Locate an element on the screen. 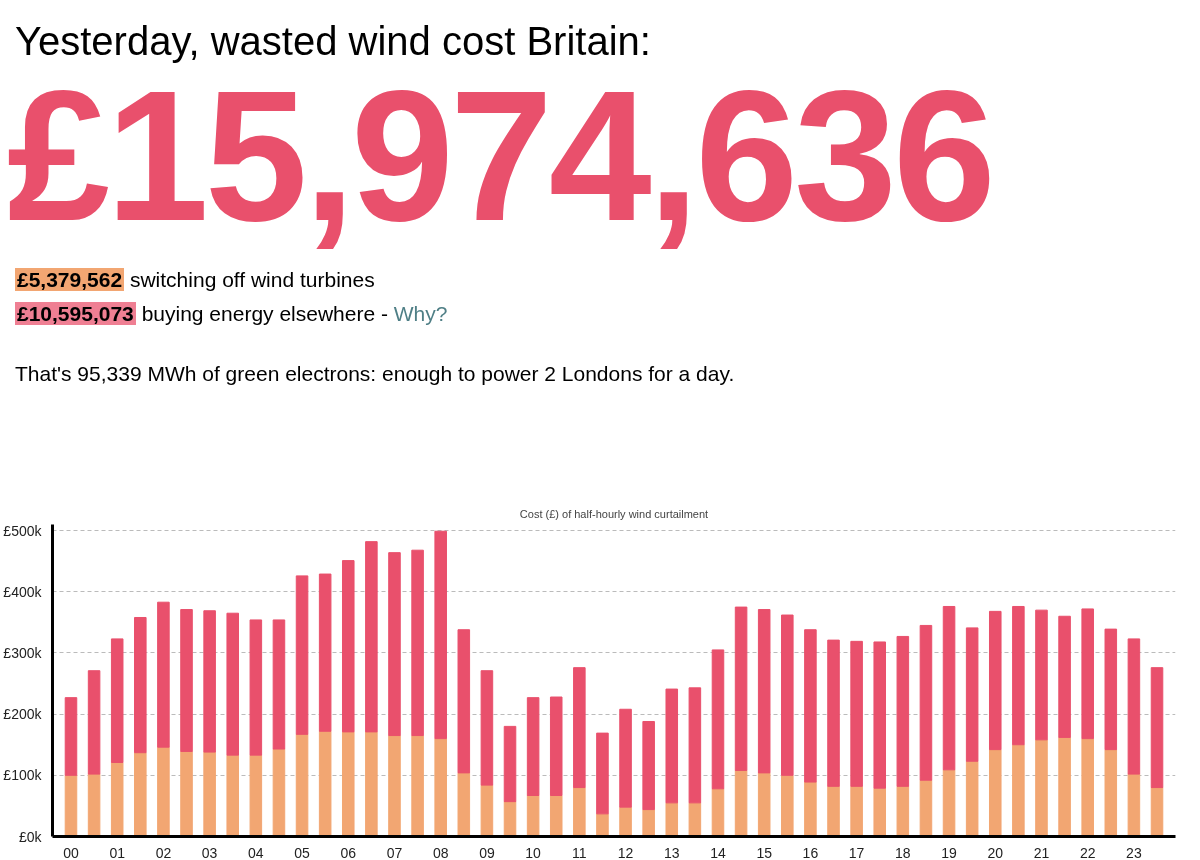  x-tick-label: 09 is located at coordinates (487, 852).